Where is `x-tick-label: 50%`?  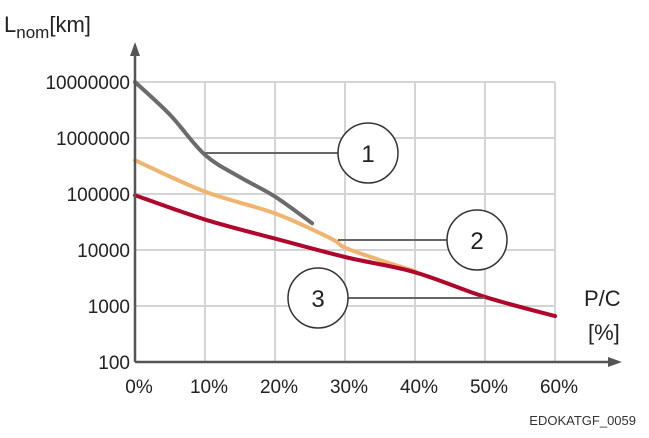
x-tick-label: 50% is located at coordinates (489, 387).